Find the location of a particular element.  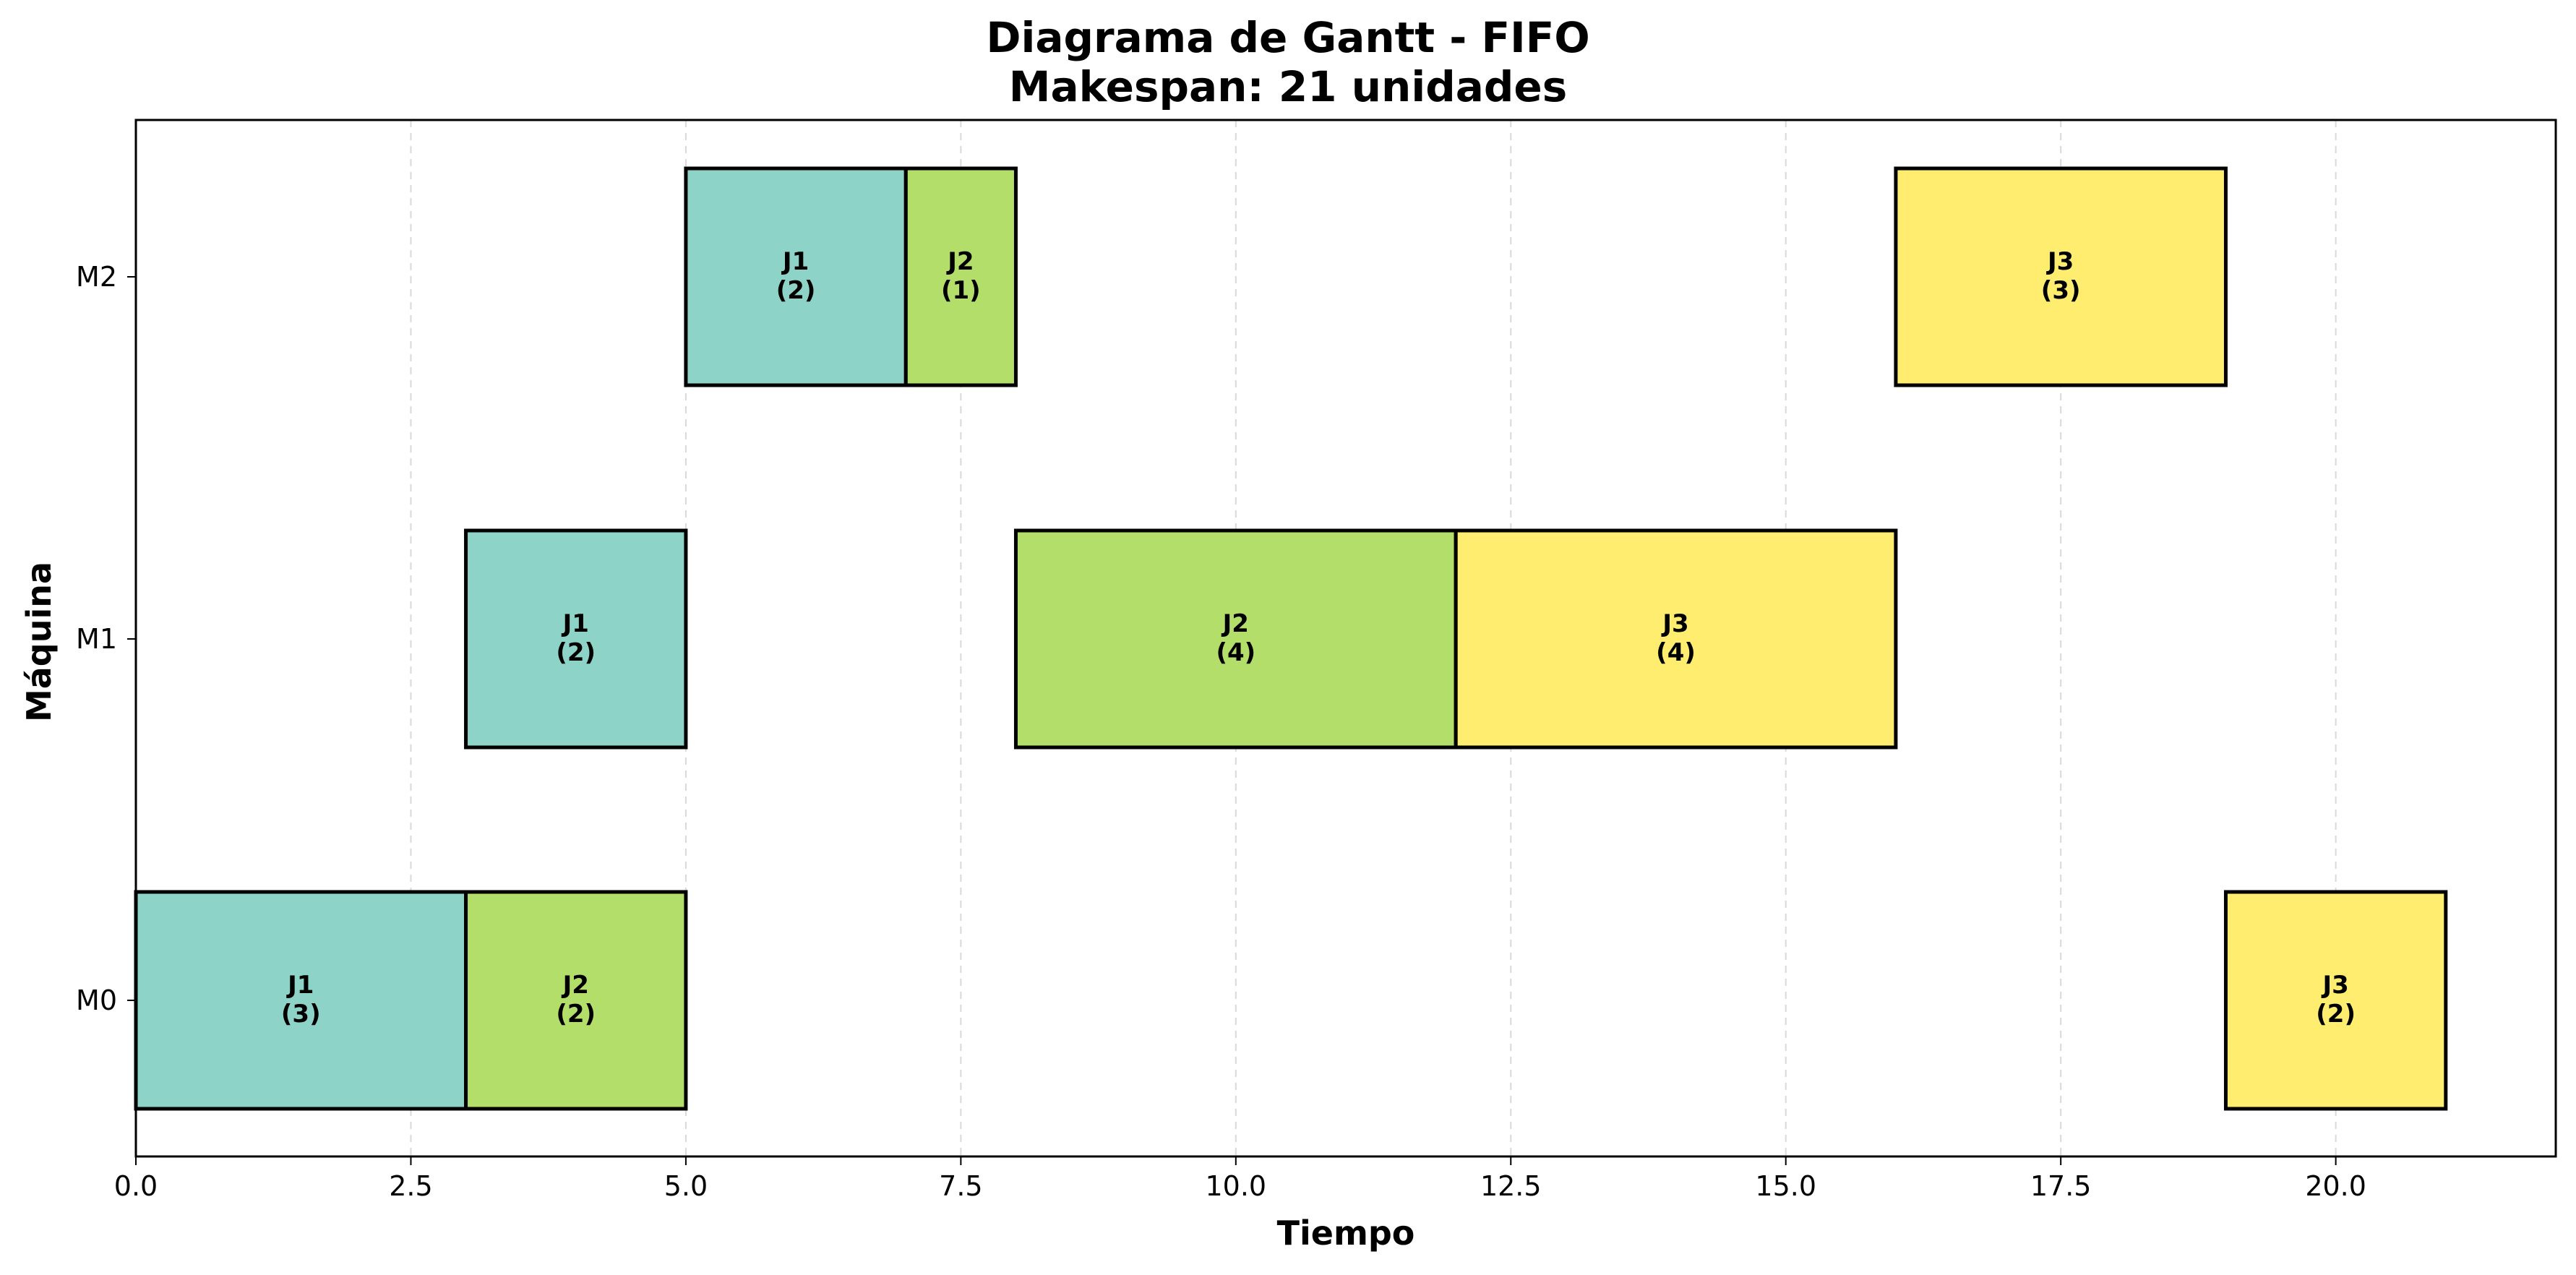

y-tick-label: M2 is located at coordinates (97, 277).